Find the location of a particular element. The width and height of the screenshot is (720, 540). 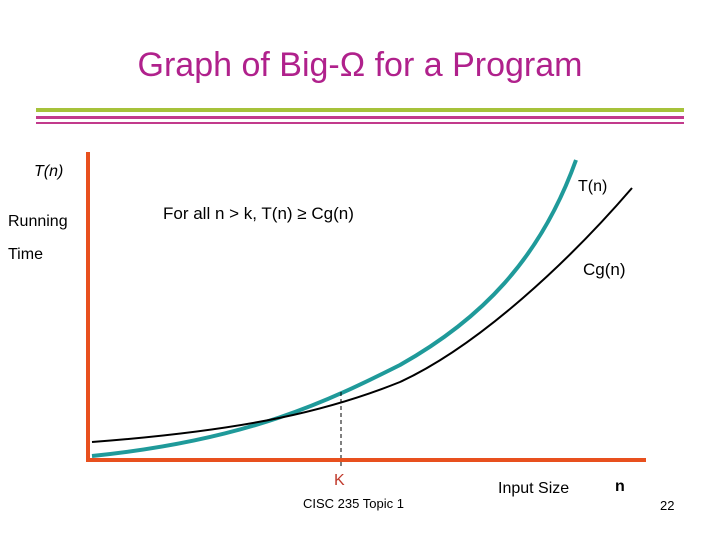

statement: For all n > k, T(n) ≥ Cg(n) is located at coordinates (258, 213).